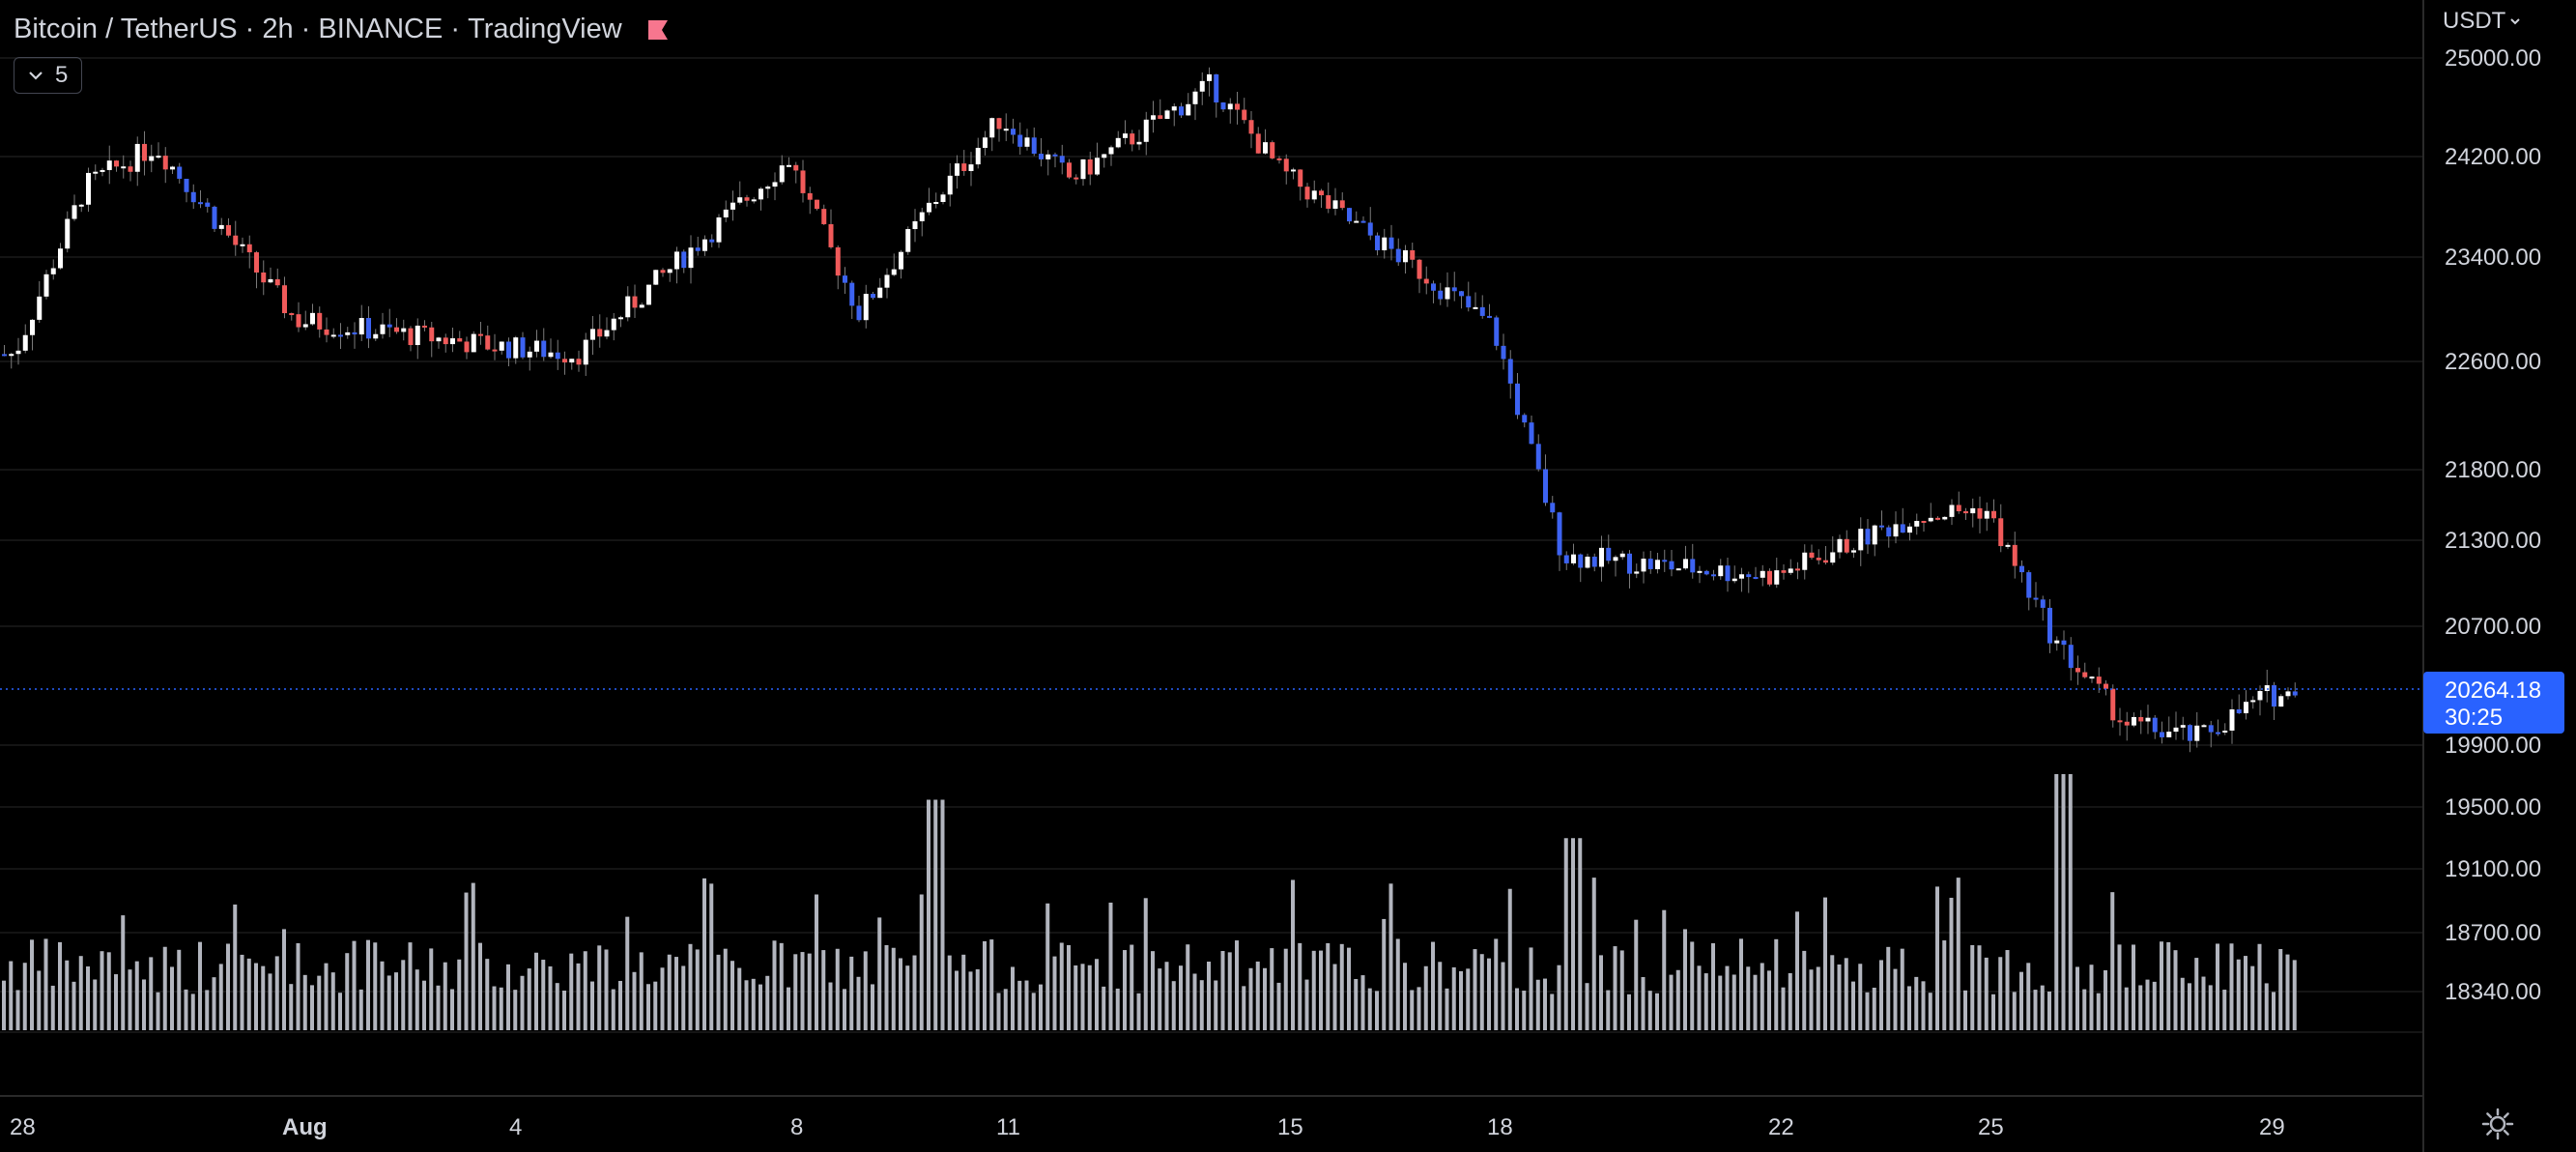  I want to click on price-label: 19100.00, so click(2493, 869).